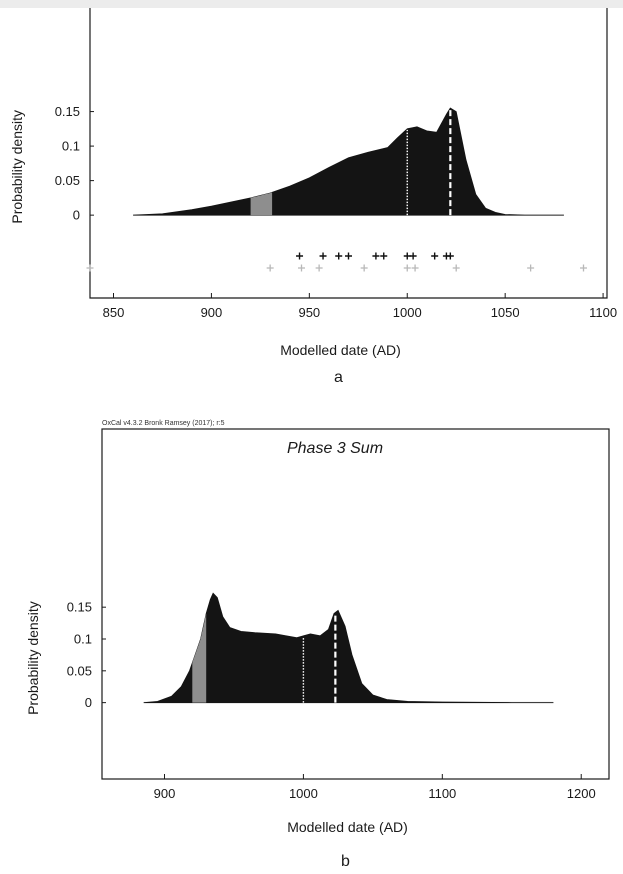 This screenshot has height=874, width=623. What do you see at coordinates (348, 647) in the screenshot?
I see `panel-b-density-area` at bounding box center [348, 647].